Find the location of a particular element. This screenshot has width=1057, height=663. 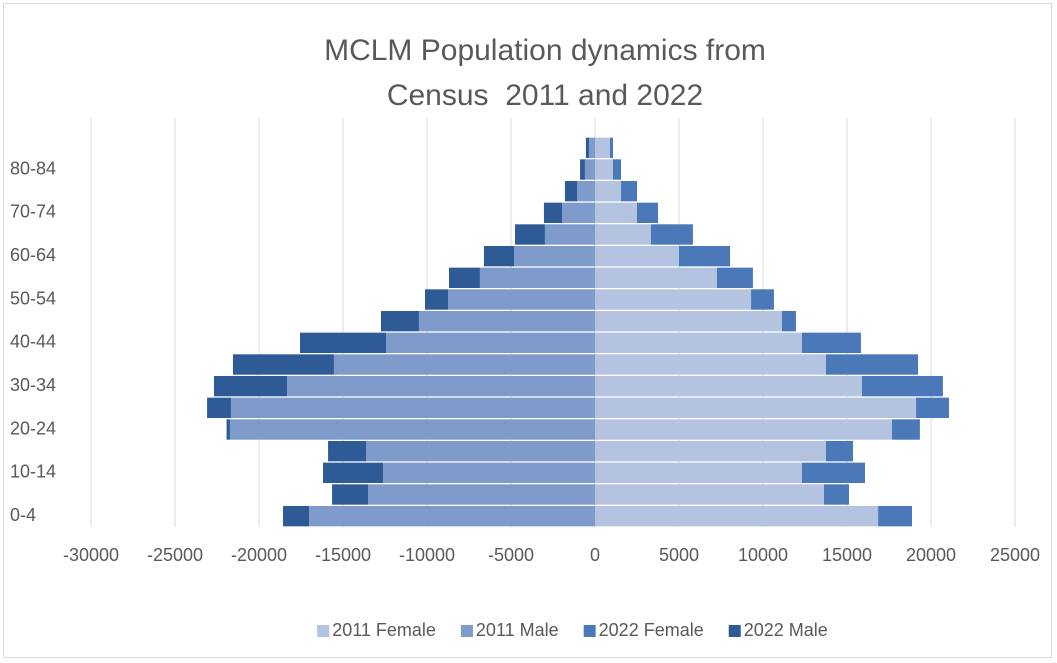

y-tick-label: 30-34 is located at coordinates (33, 385).